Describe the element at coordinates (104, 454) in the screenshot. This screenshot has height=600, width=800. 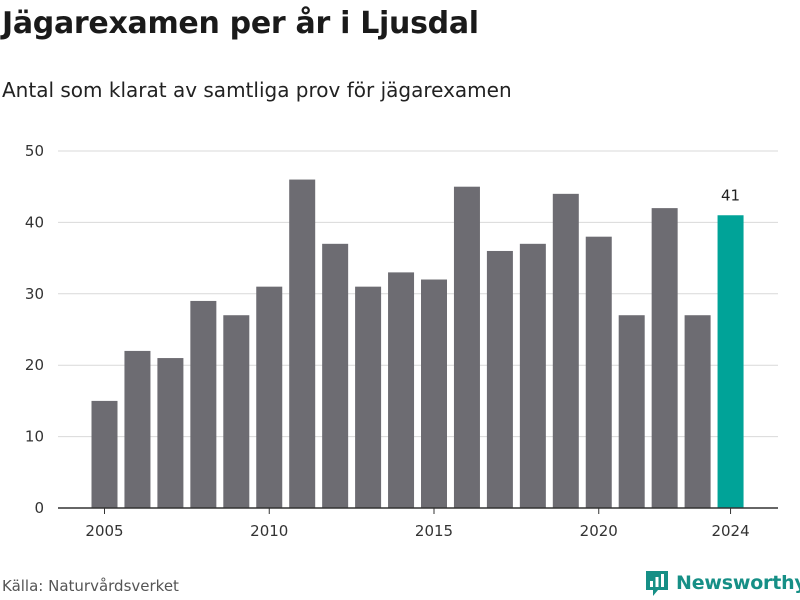
I see `bar-2005` at that location.